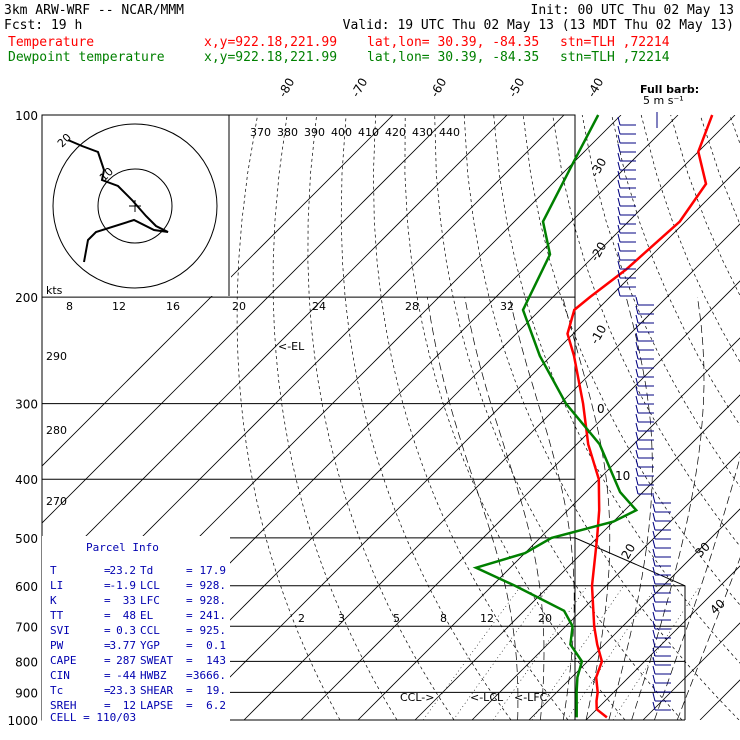 The height and width of the screenshot is (740, 740). I want to click on parcel-value: -1.9, so click(123, 585).